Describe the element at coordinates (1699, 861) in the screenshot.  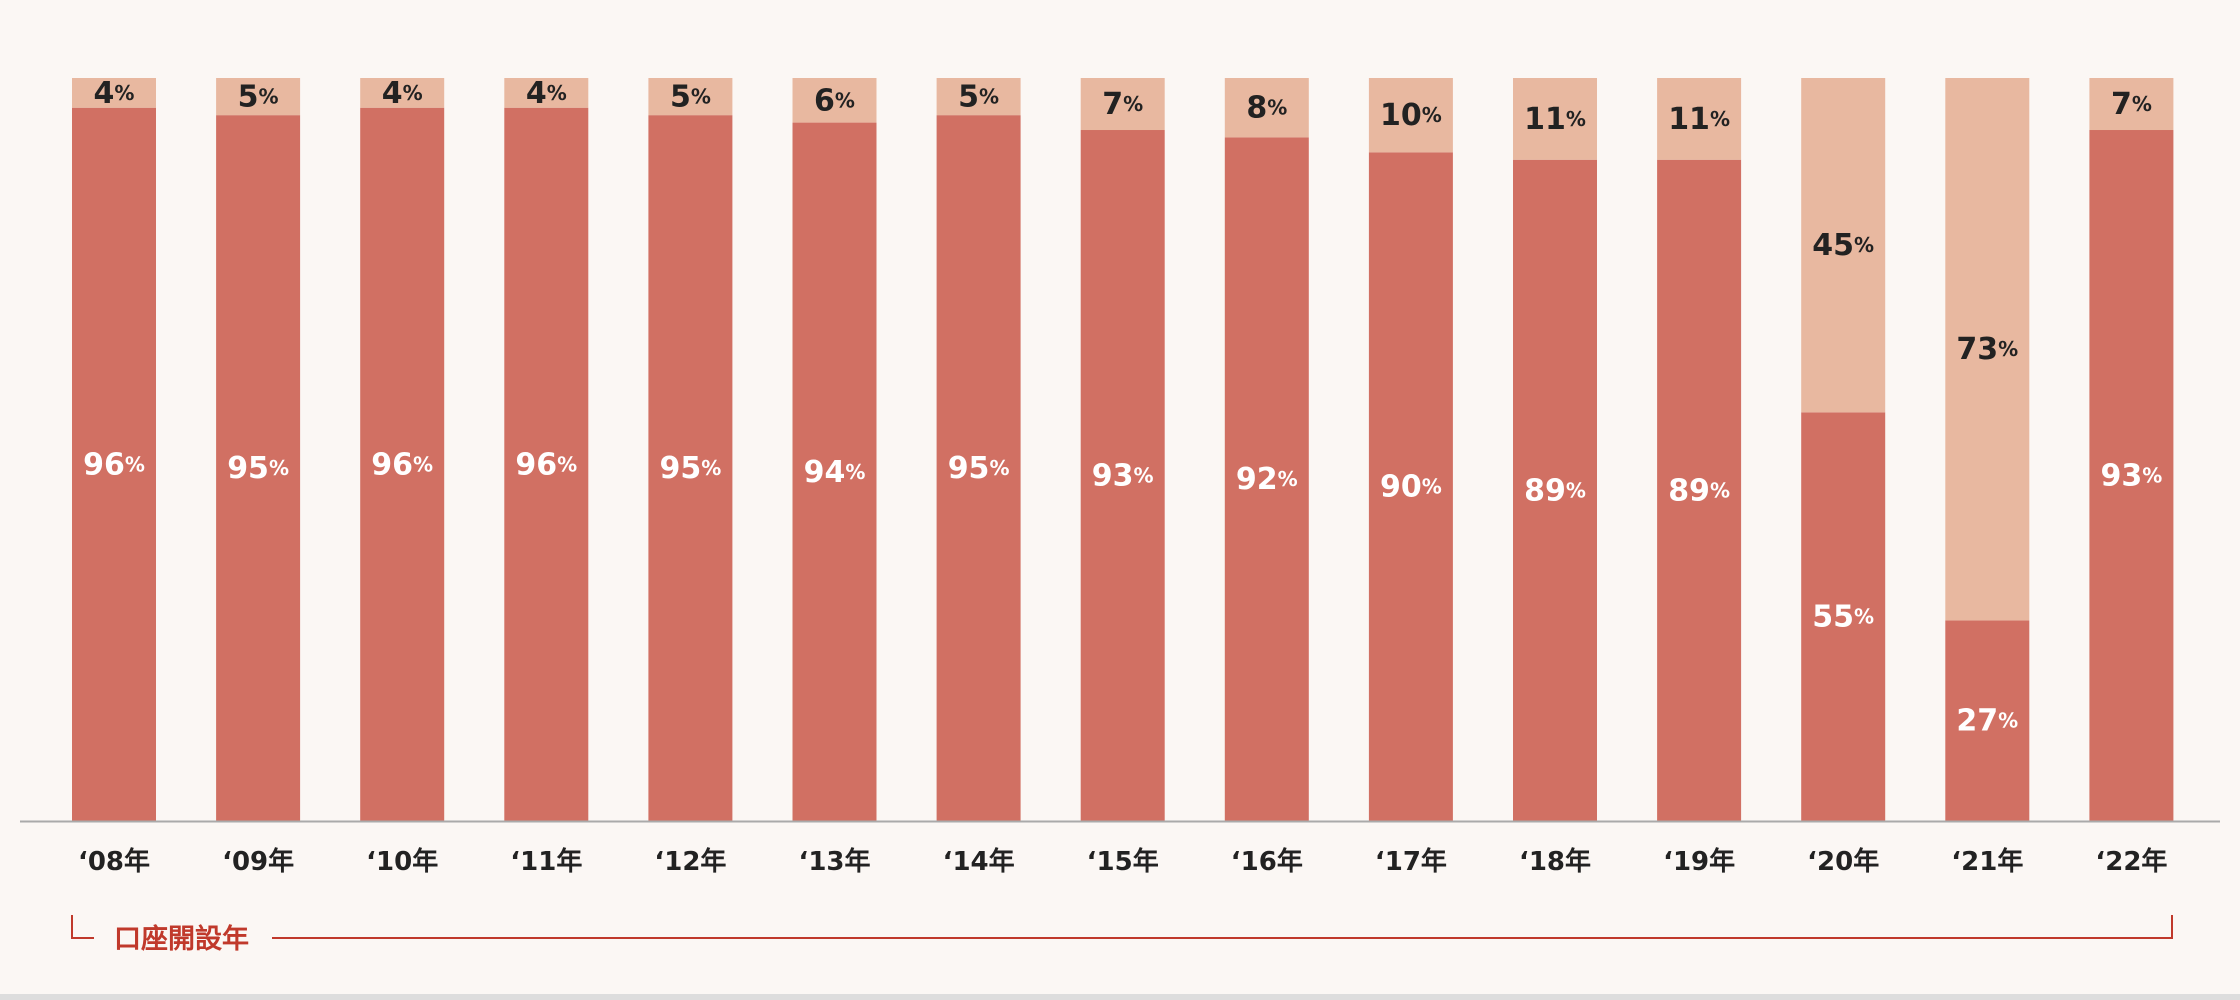
I see `x-tick-label: ‘19年` at that location.